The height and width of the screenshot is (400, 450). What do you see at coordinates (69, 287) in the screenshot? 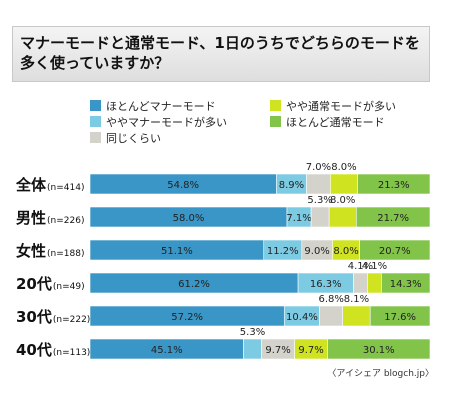
I see `category-n-3: (n=49)` at bounding box center [69, 287].